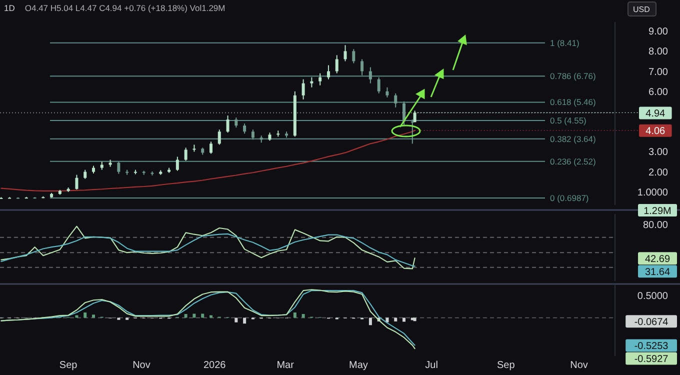 This screenshot has width=680, height=375. I want to click on y-tick-label: 9.00, so click(658, 32).